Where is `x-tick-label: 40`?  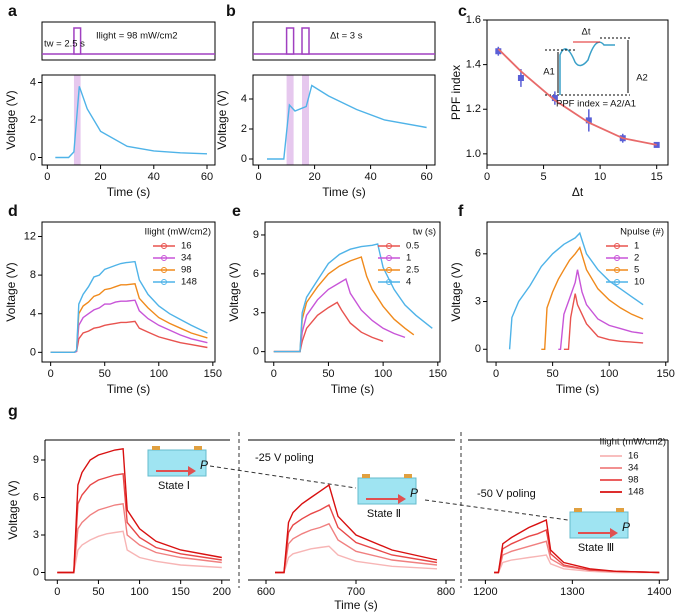
x-tick-label: 40 is located at coordinates (154, 177).